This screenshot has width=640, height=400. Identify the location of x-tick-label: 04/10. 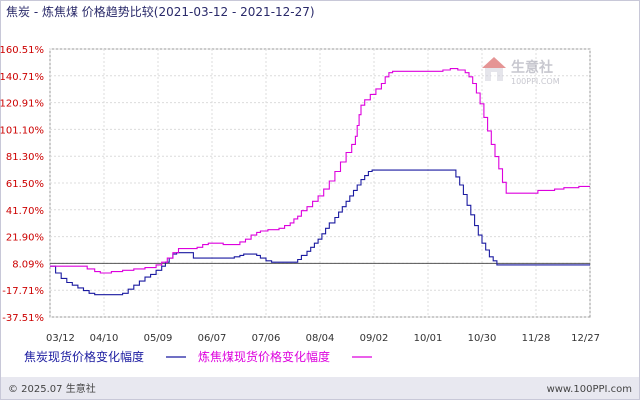
(104, 338).